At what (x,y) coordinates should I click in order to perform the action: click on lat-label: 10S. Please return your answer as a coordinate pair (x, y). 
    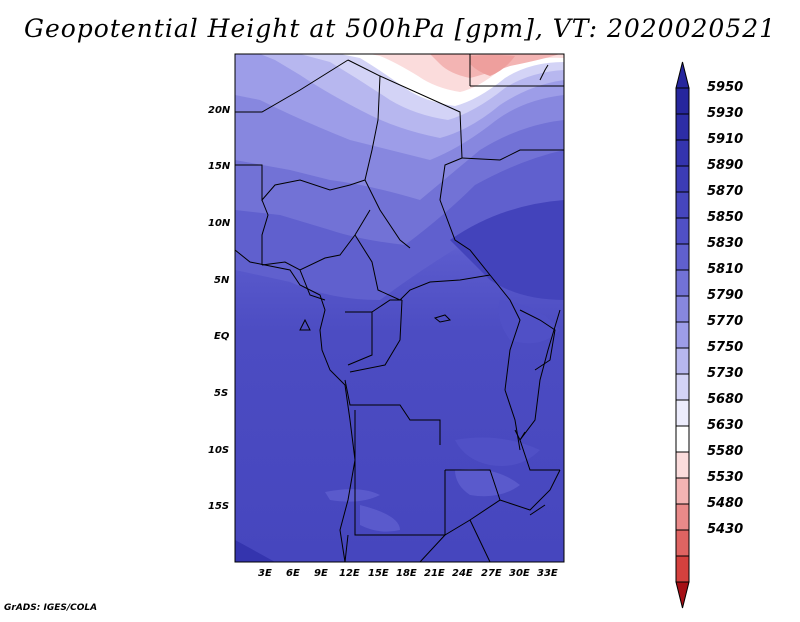
    Looking at the image, I should click on (219, 450).